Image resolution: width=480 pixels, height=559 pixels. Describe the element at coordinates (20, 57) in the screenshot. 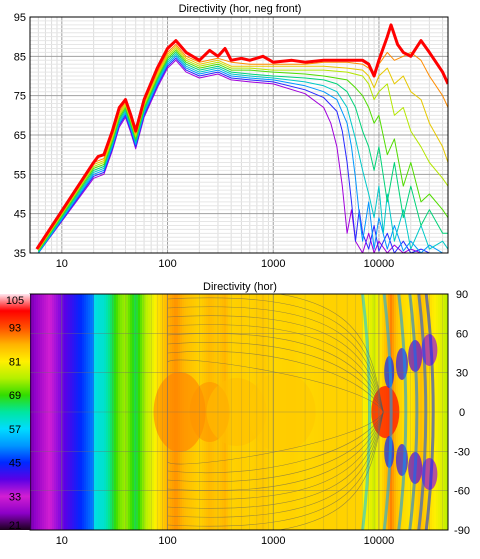

I see `y-tick-label: 85` at that location.